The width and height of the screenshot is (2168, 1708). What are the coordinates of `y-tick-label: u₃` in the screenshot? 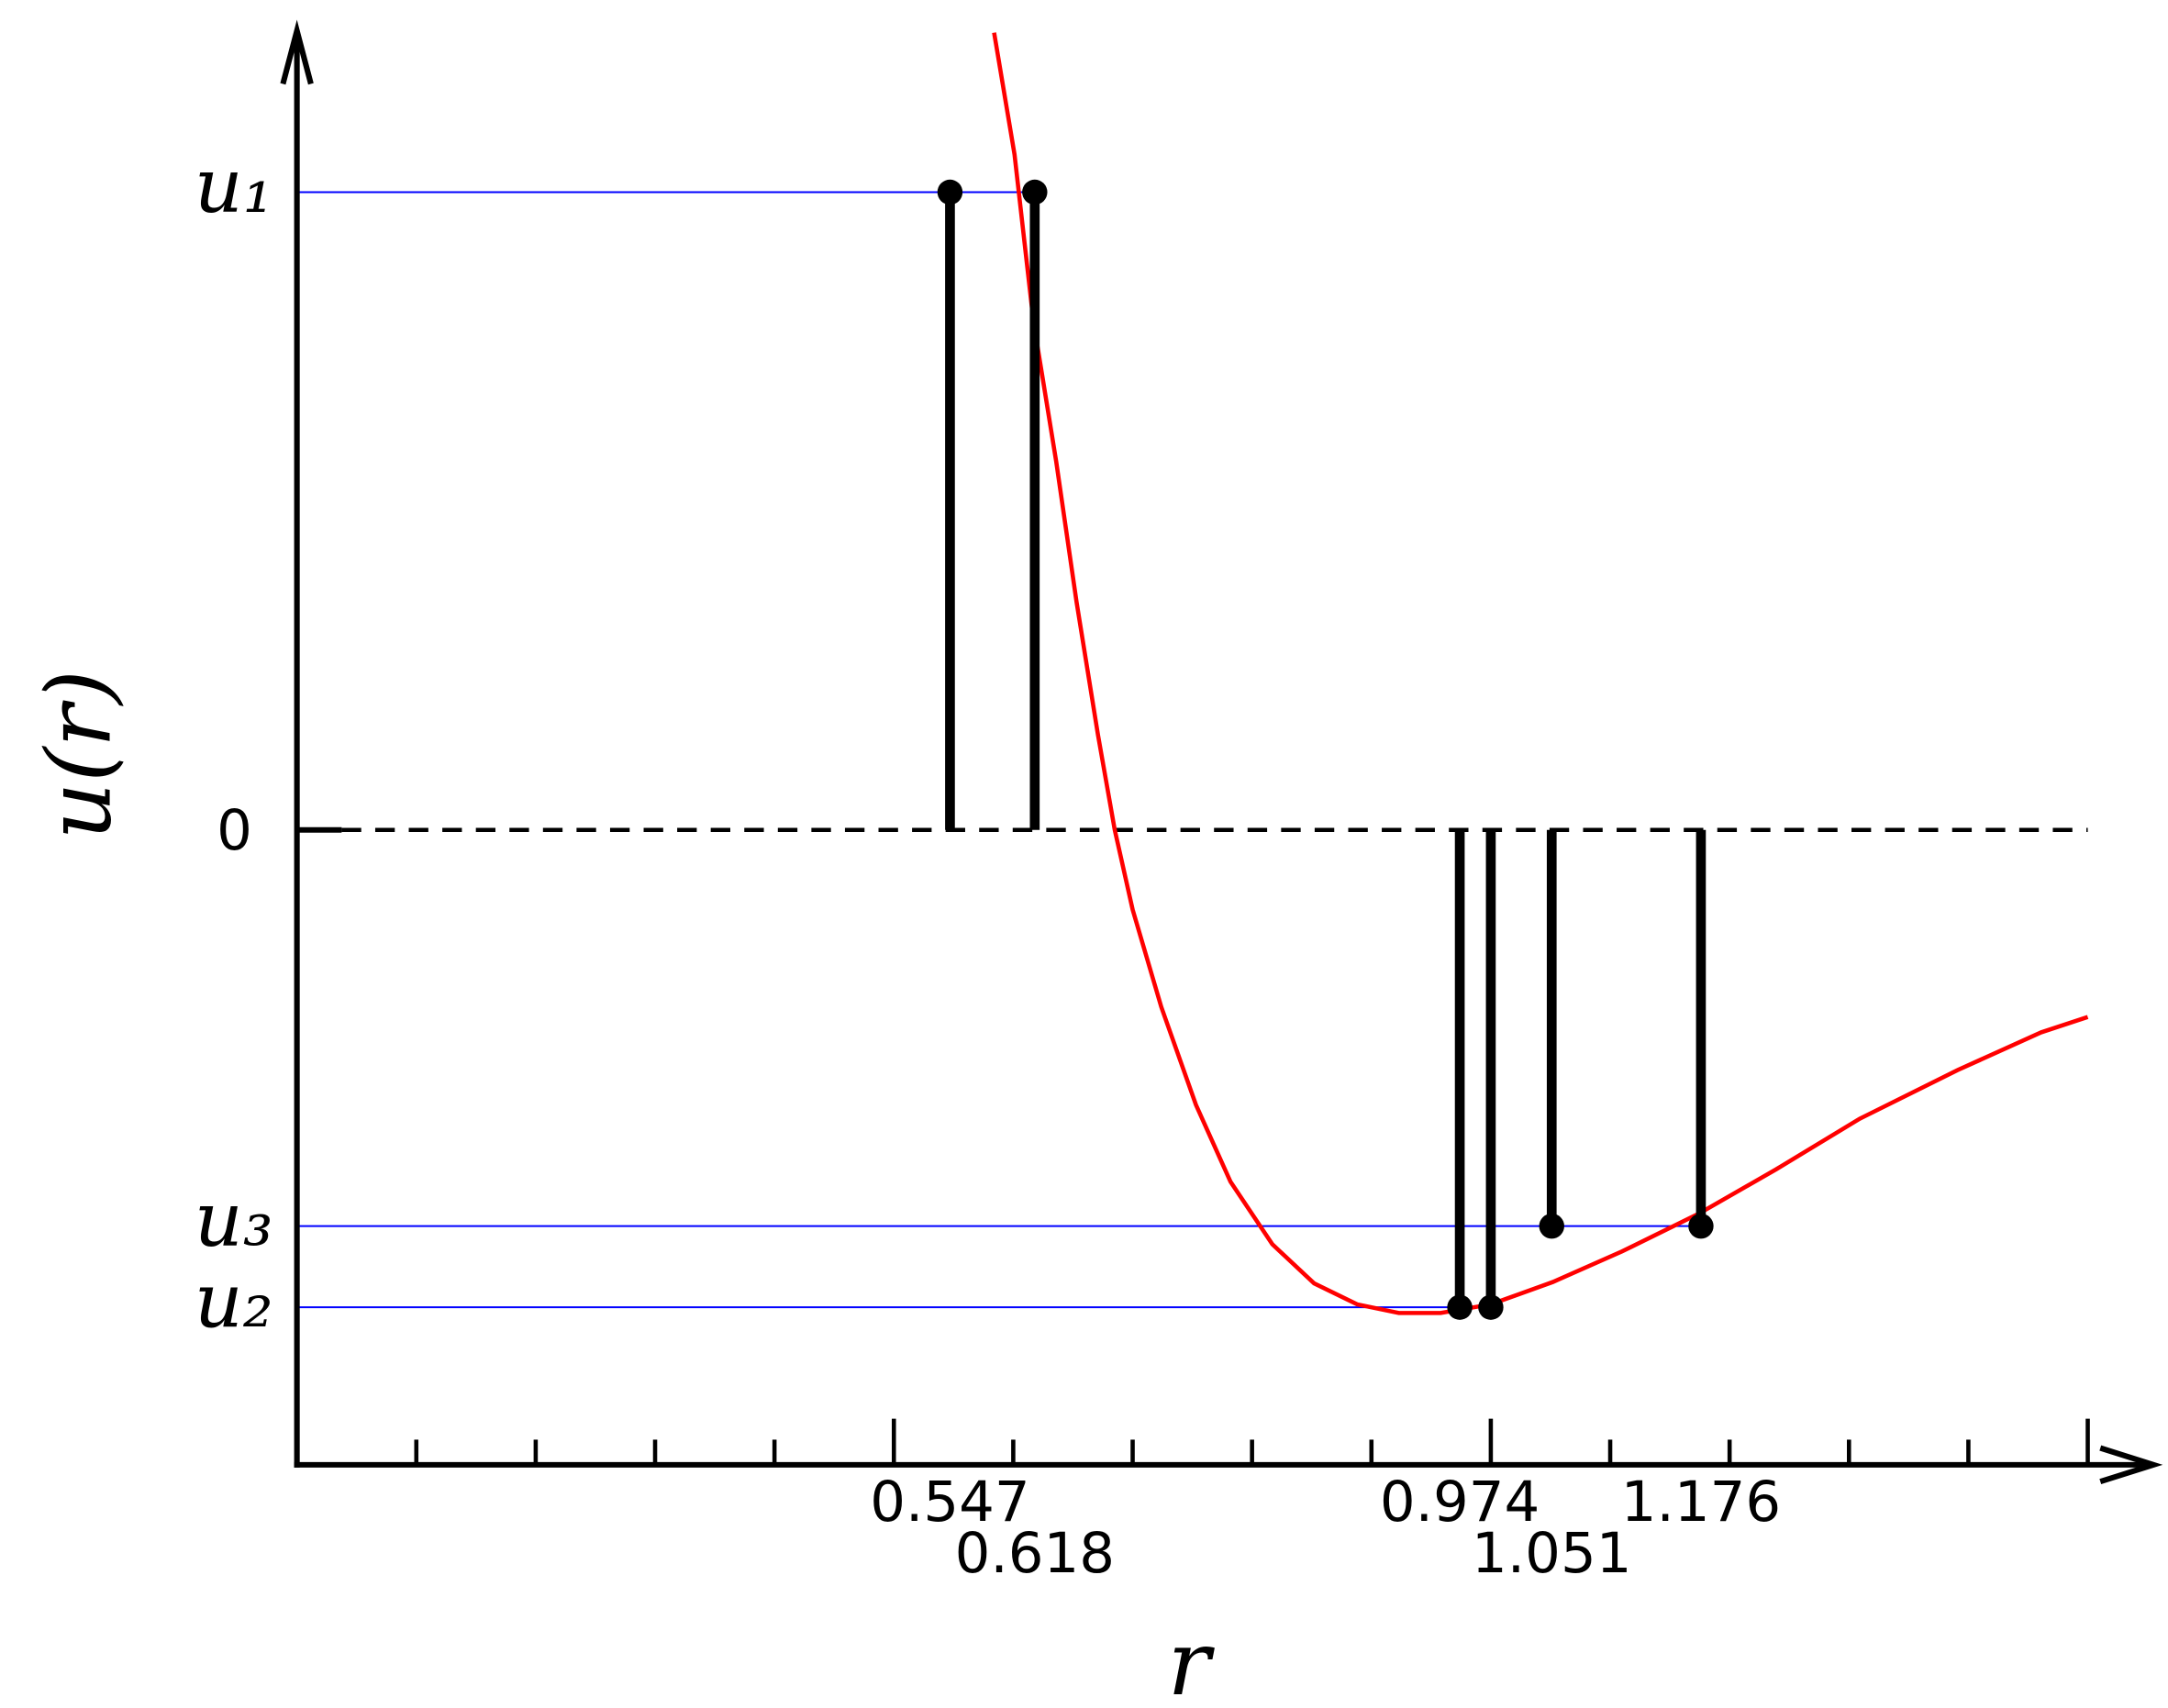 It's located at (234, 1220).